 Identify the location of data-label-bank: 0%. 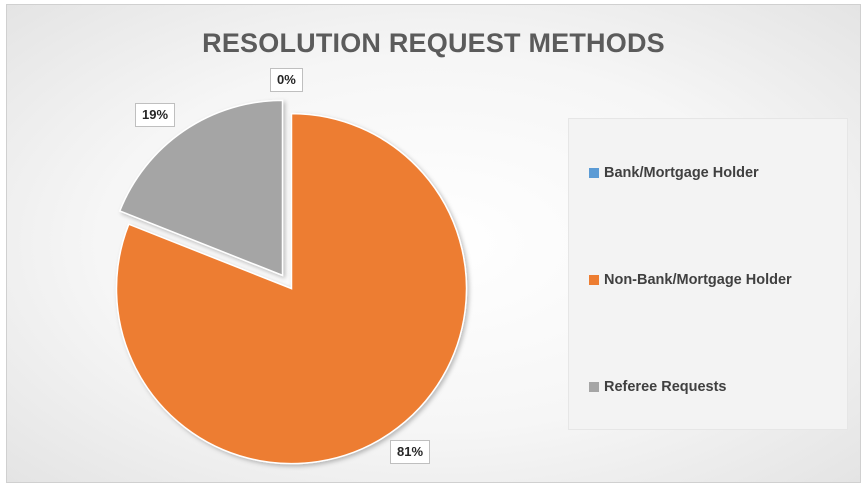
(286, 80).